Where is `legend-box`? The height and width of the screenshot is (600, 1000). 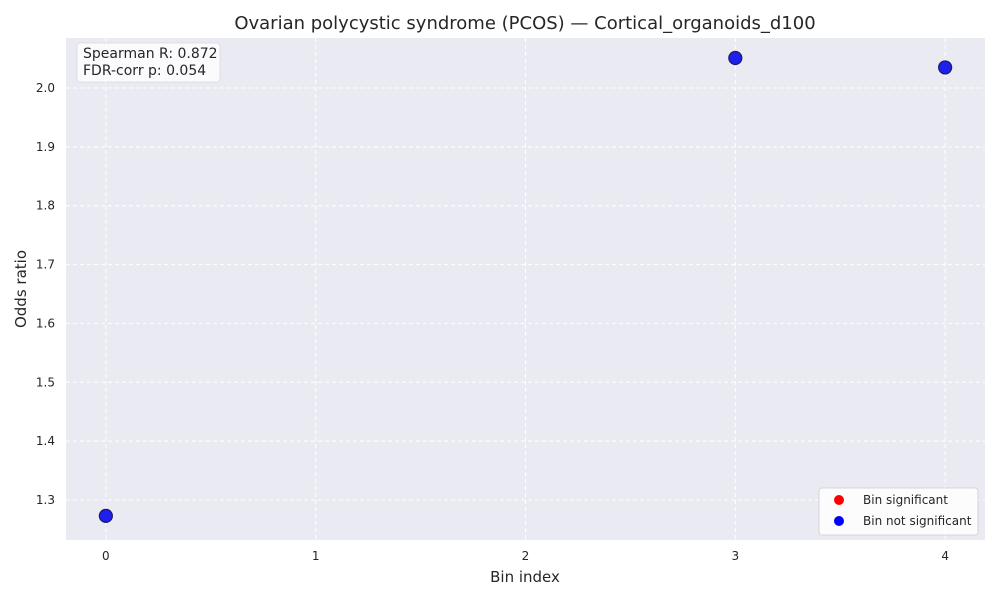
legend-box is located at coordinates (898, 511).